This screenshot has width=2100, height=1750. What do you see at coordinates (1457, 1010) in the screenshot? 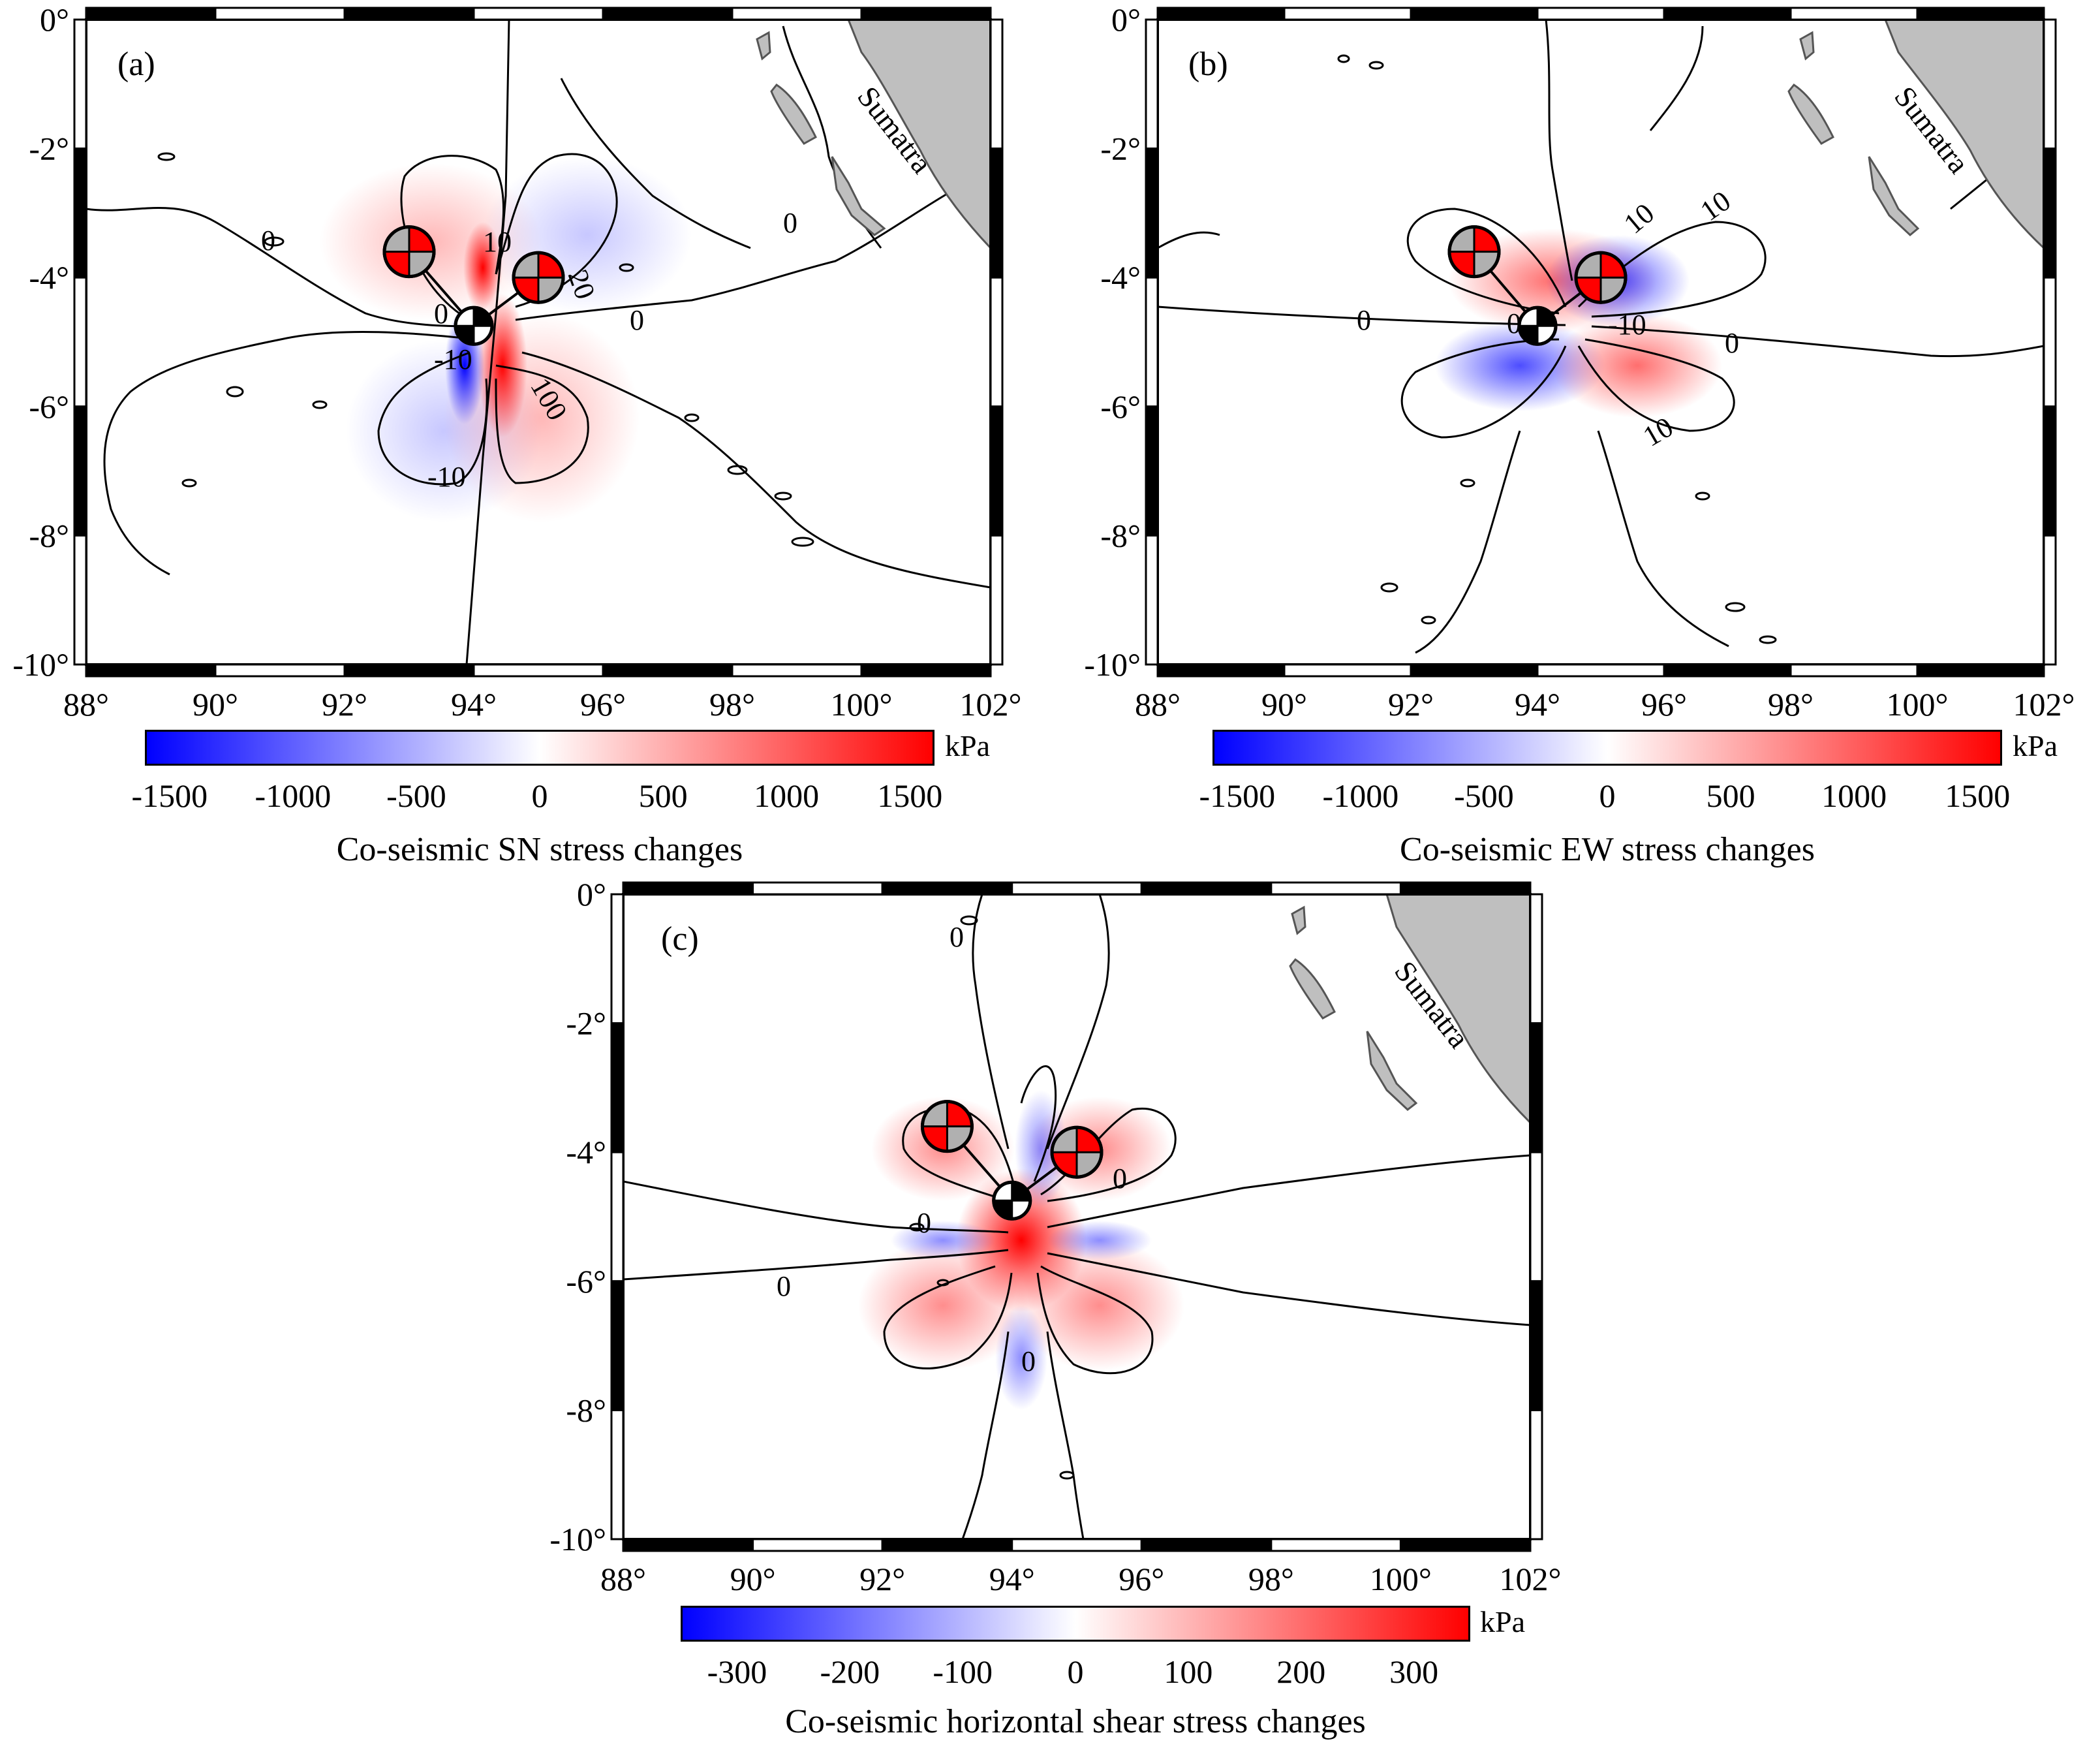
I see `sumatra-land` at bounding box center [1457, 1010].